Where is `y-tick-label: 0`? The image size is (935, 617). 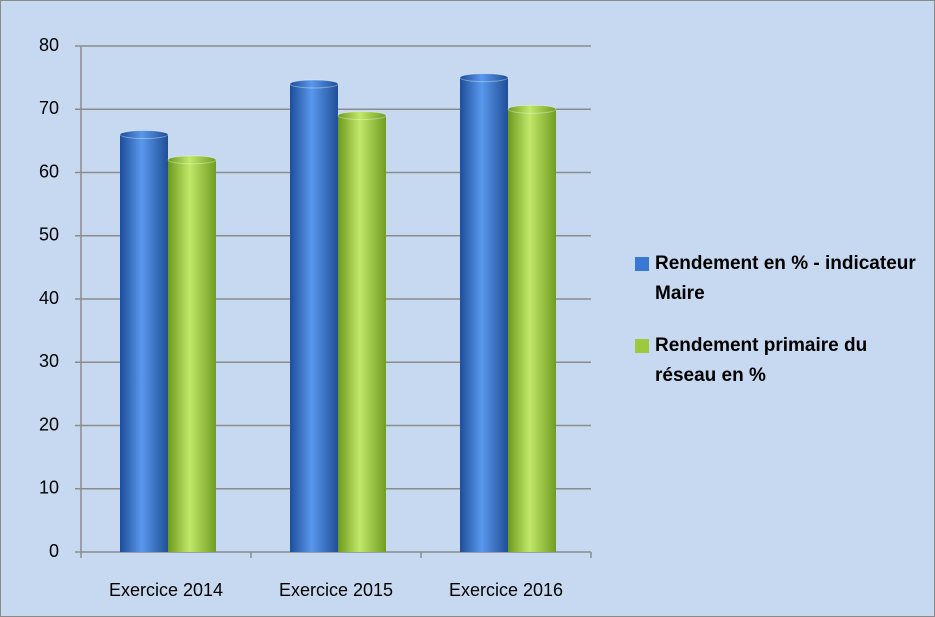
y-tick-label: 0 is located at coordinates (54, 551).